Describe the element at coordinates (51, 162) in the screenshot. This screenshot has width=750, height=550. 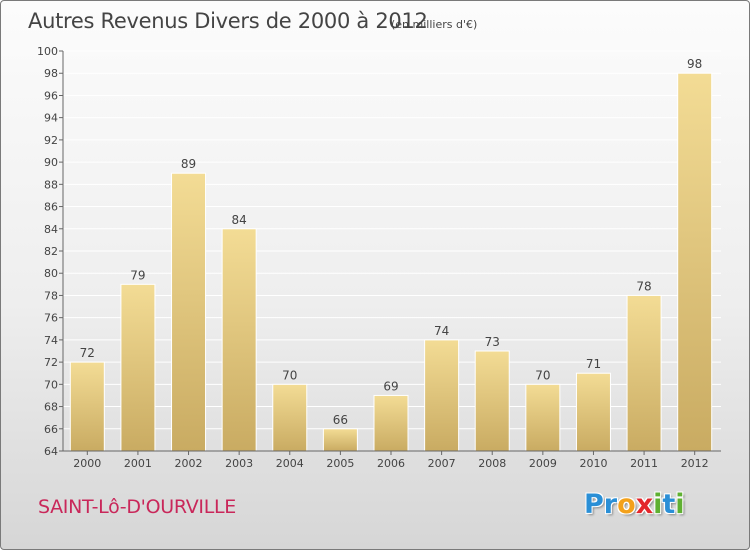
I see `y-tick-label: 90` at that location.